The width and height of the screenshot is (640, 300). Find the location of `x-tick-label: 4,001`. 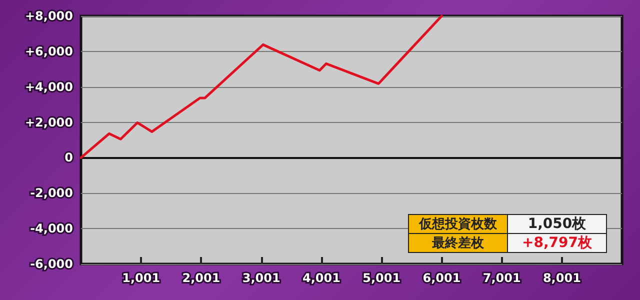

x-tick-label: 4,001 is located at coordinates (321, 278).